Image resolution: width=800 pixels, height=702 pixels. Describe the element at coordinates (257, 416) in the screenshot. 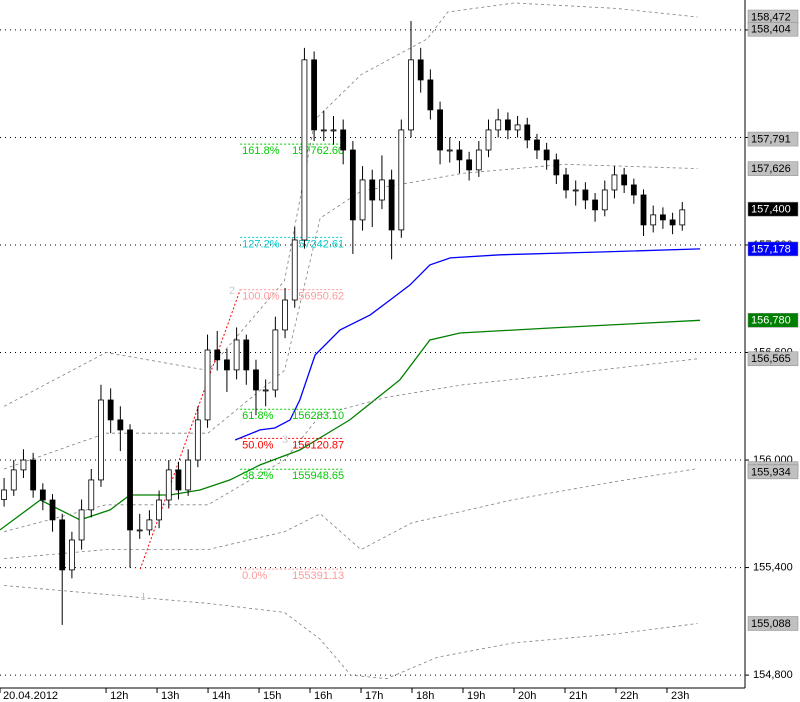

I see `fib-ratio: 61.8%` at that location.